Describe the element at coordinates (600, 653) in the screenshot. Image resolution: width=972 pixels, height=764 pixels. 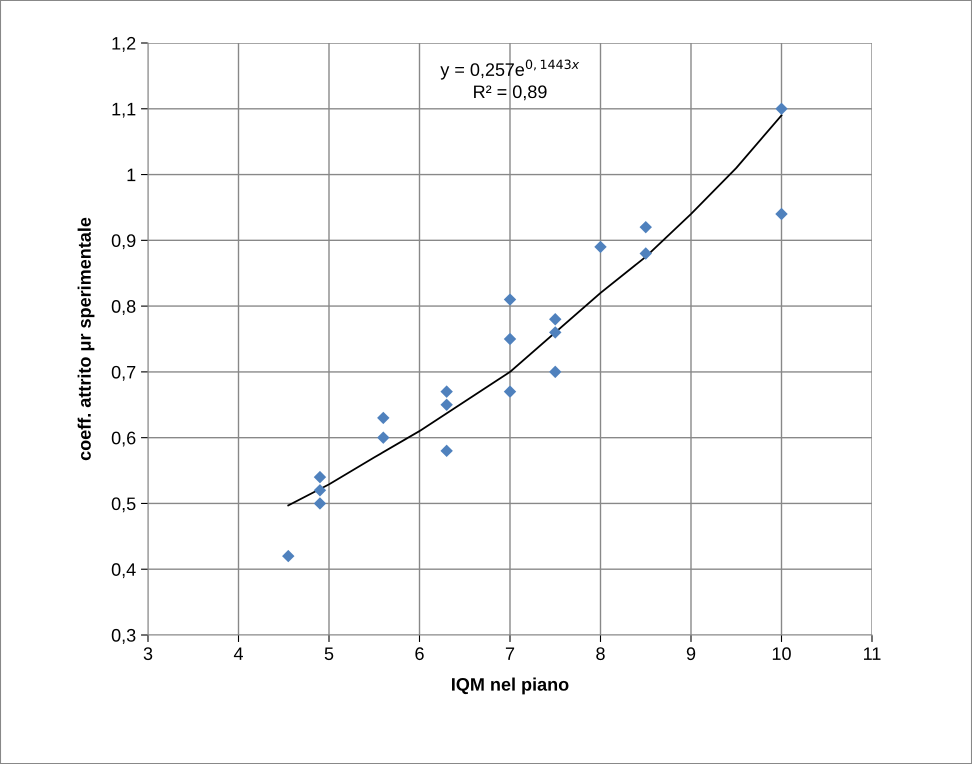
I see `x-tick-label: 8` at that location.